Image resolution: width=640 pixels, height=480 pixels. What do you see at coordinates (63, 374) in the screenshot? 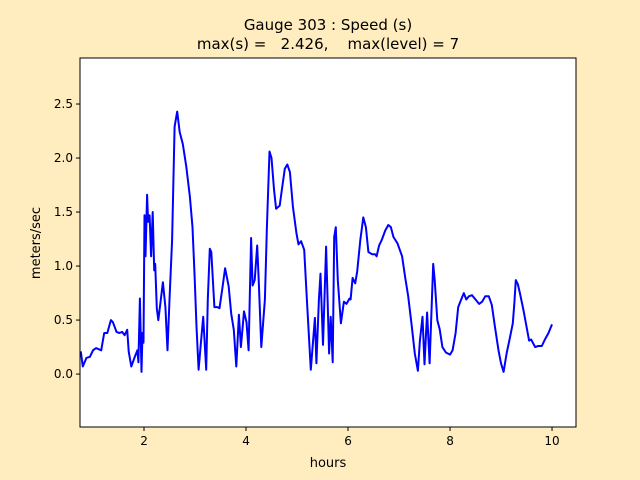
I see `y-tick-label: 0.0` at bounding box center [63, 374].